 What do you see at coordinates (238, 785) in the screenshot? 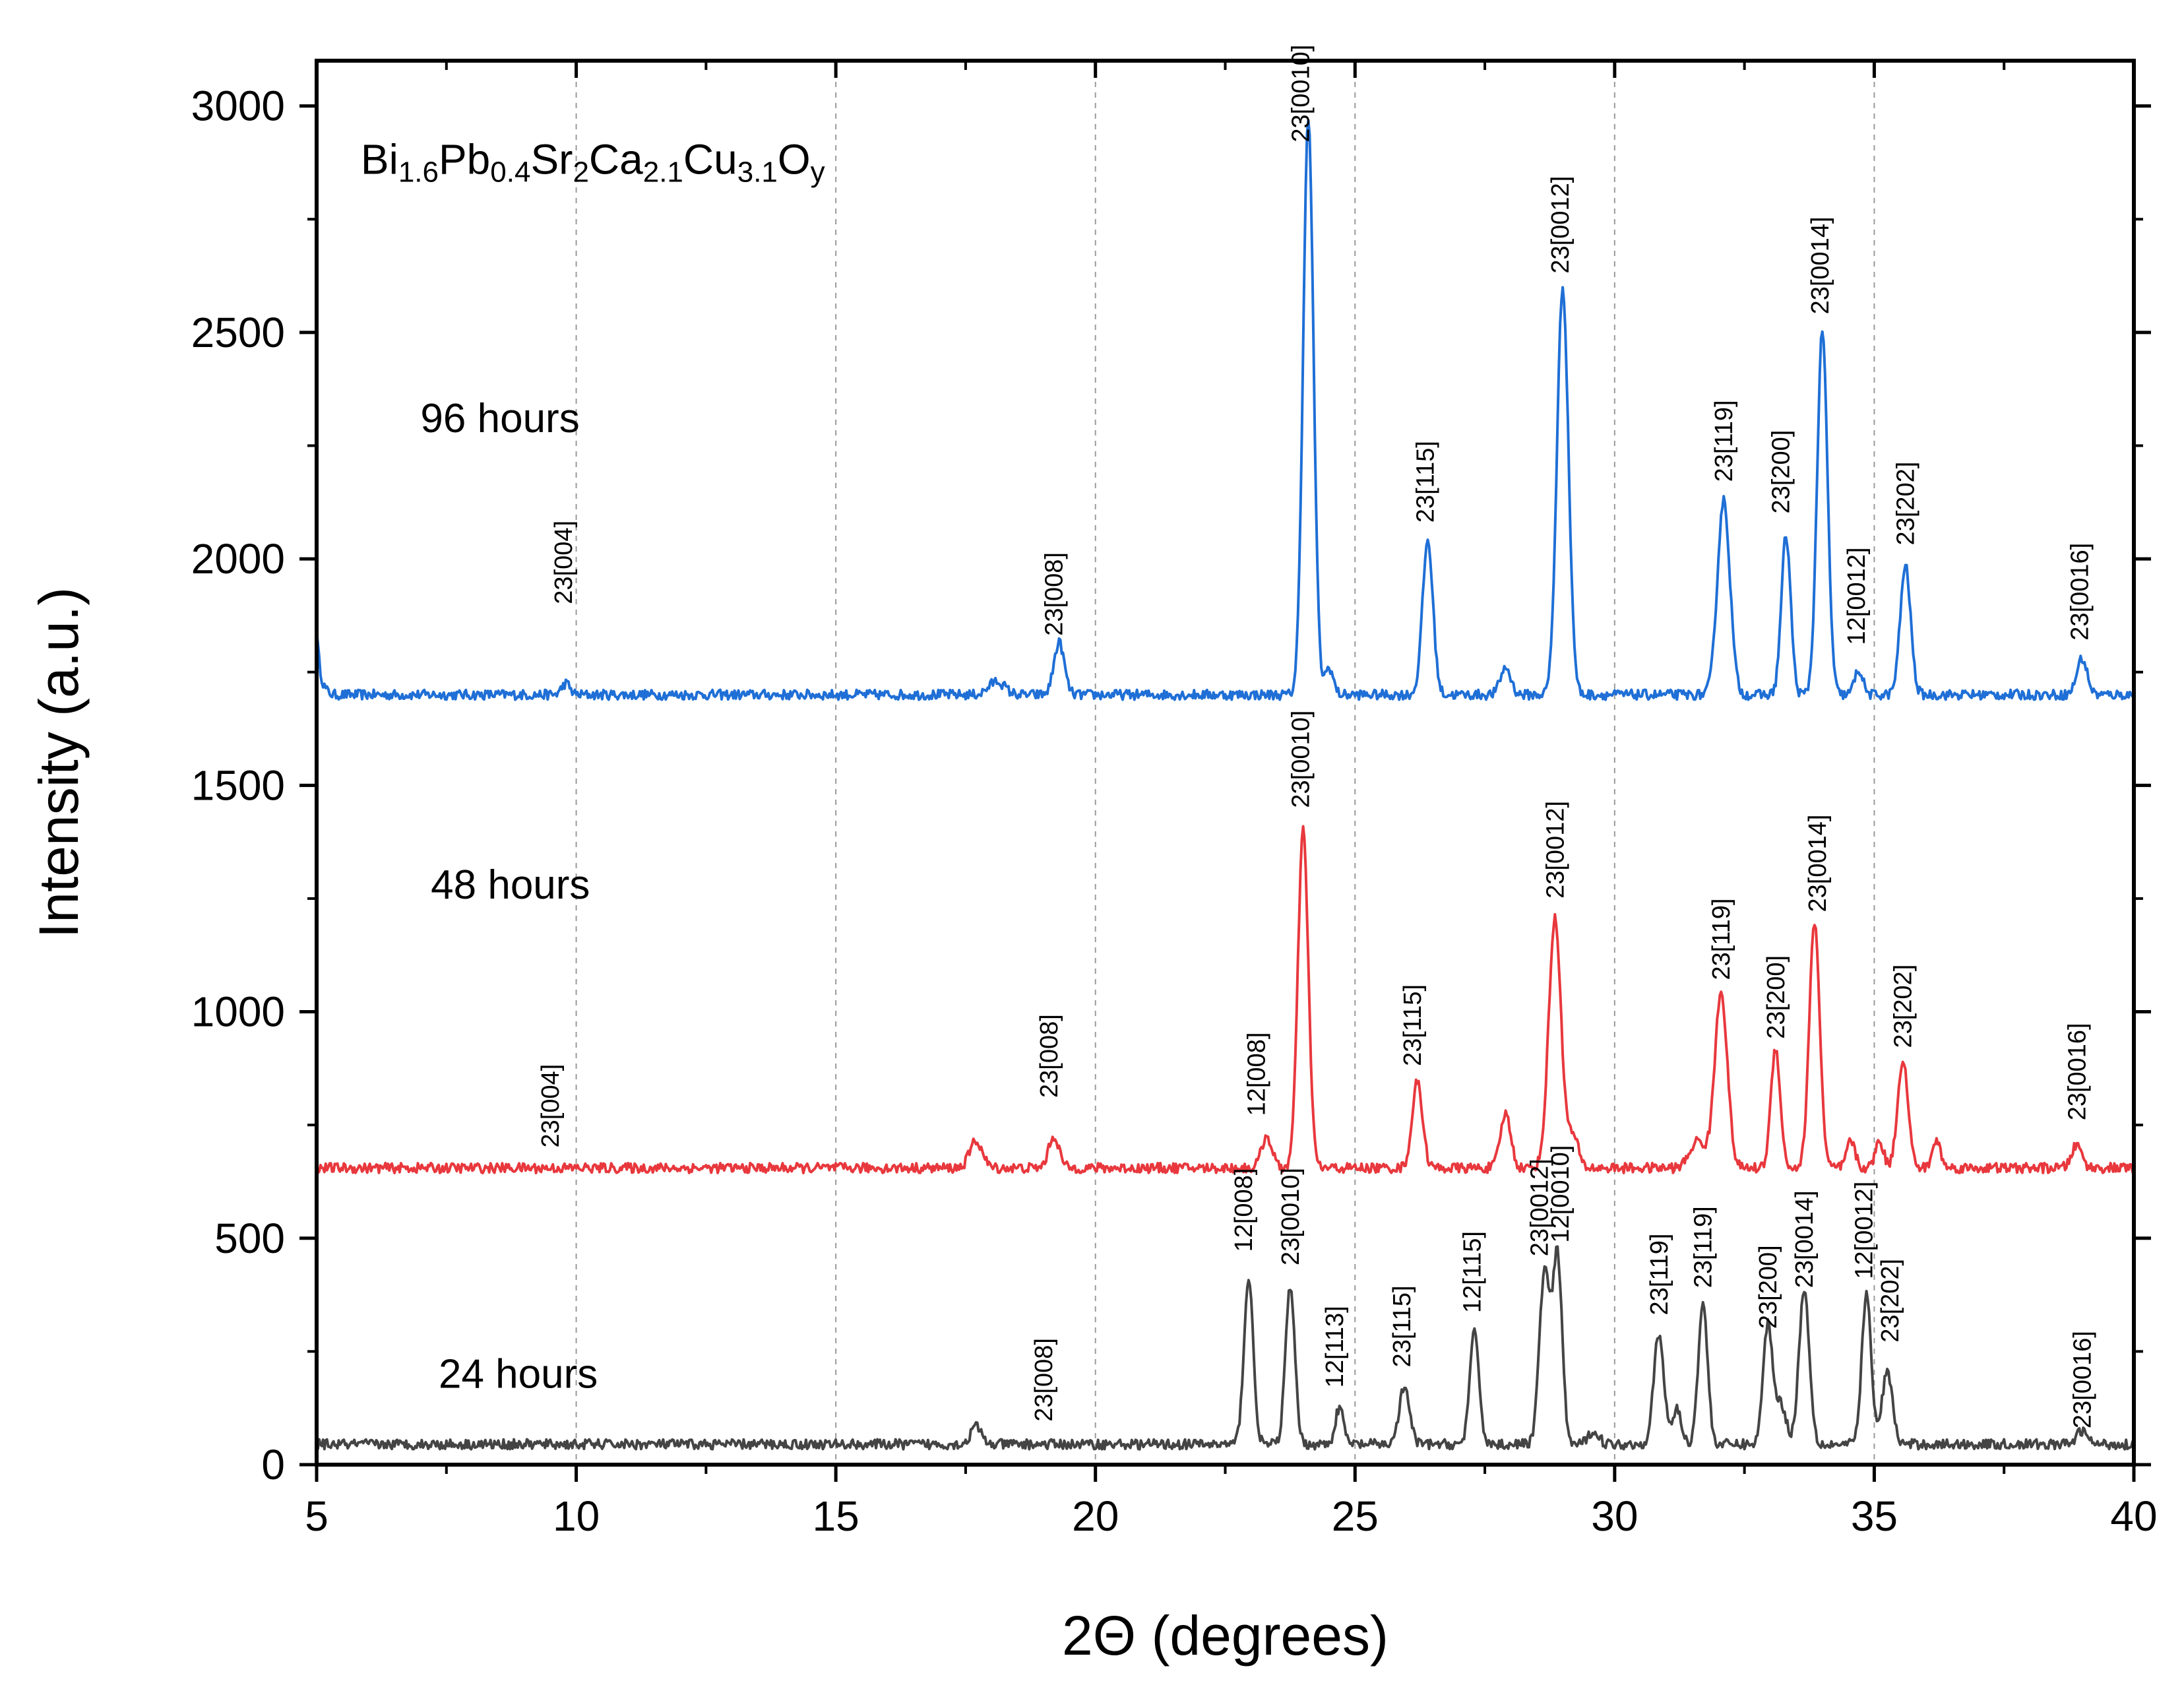
I see `y-tick-label: 1500` at bounding box center [238, 785].